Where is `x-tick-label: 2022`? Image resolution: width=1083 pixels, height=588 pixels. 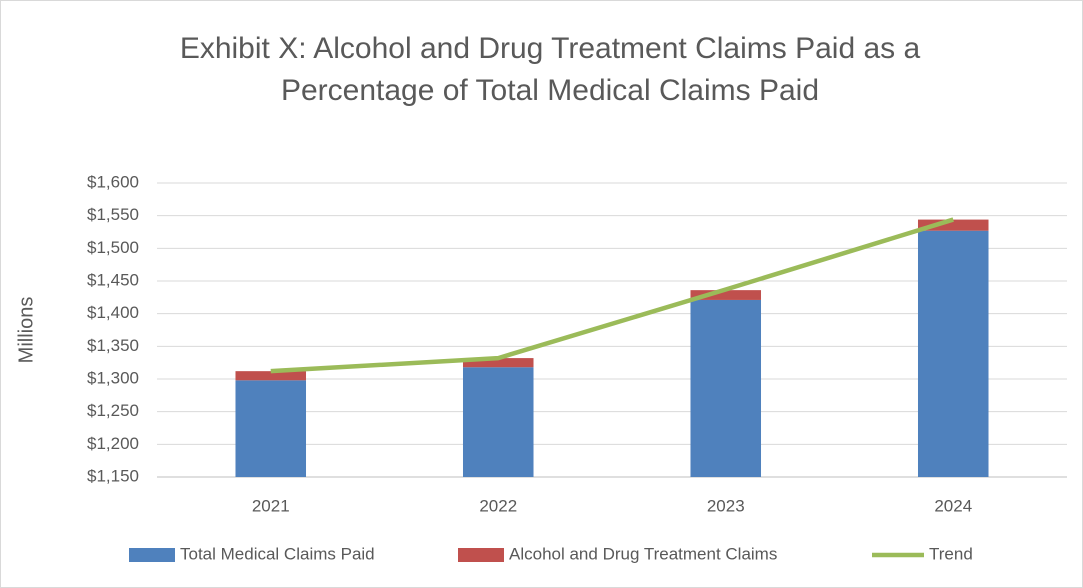
x-tick-label: 2022 is located at coordinates (498, 505).